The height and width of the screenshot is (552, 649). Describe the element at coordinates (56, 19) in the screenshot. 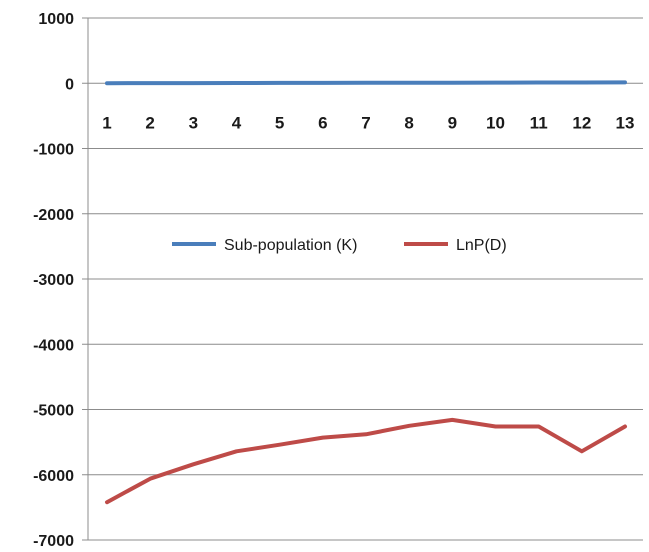

I see `y-tick-label: 1000` at that location.